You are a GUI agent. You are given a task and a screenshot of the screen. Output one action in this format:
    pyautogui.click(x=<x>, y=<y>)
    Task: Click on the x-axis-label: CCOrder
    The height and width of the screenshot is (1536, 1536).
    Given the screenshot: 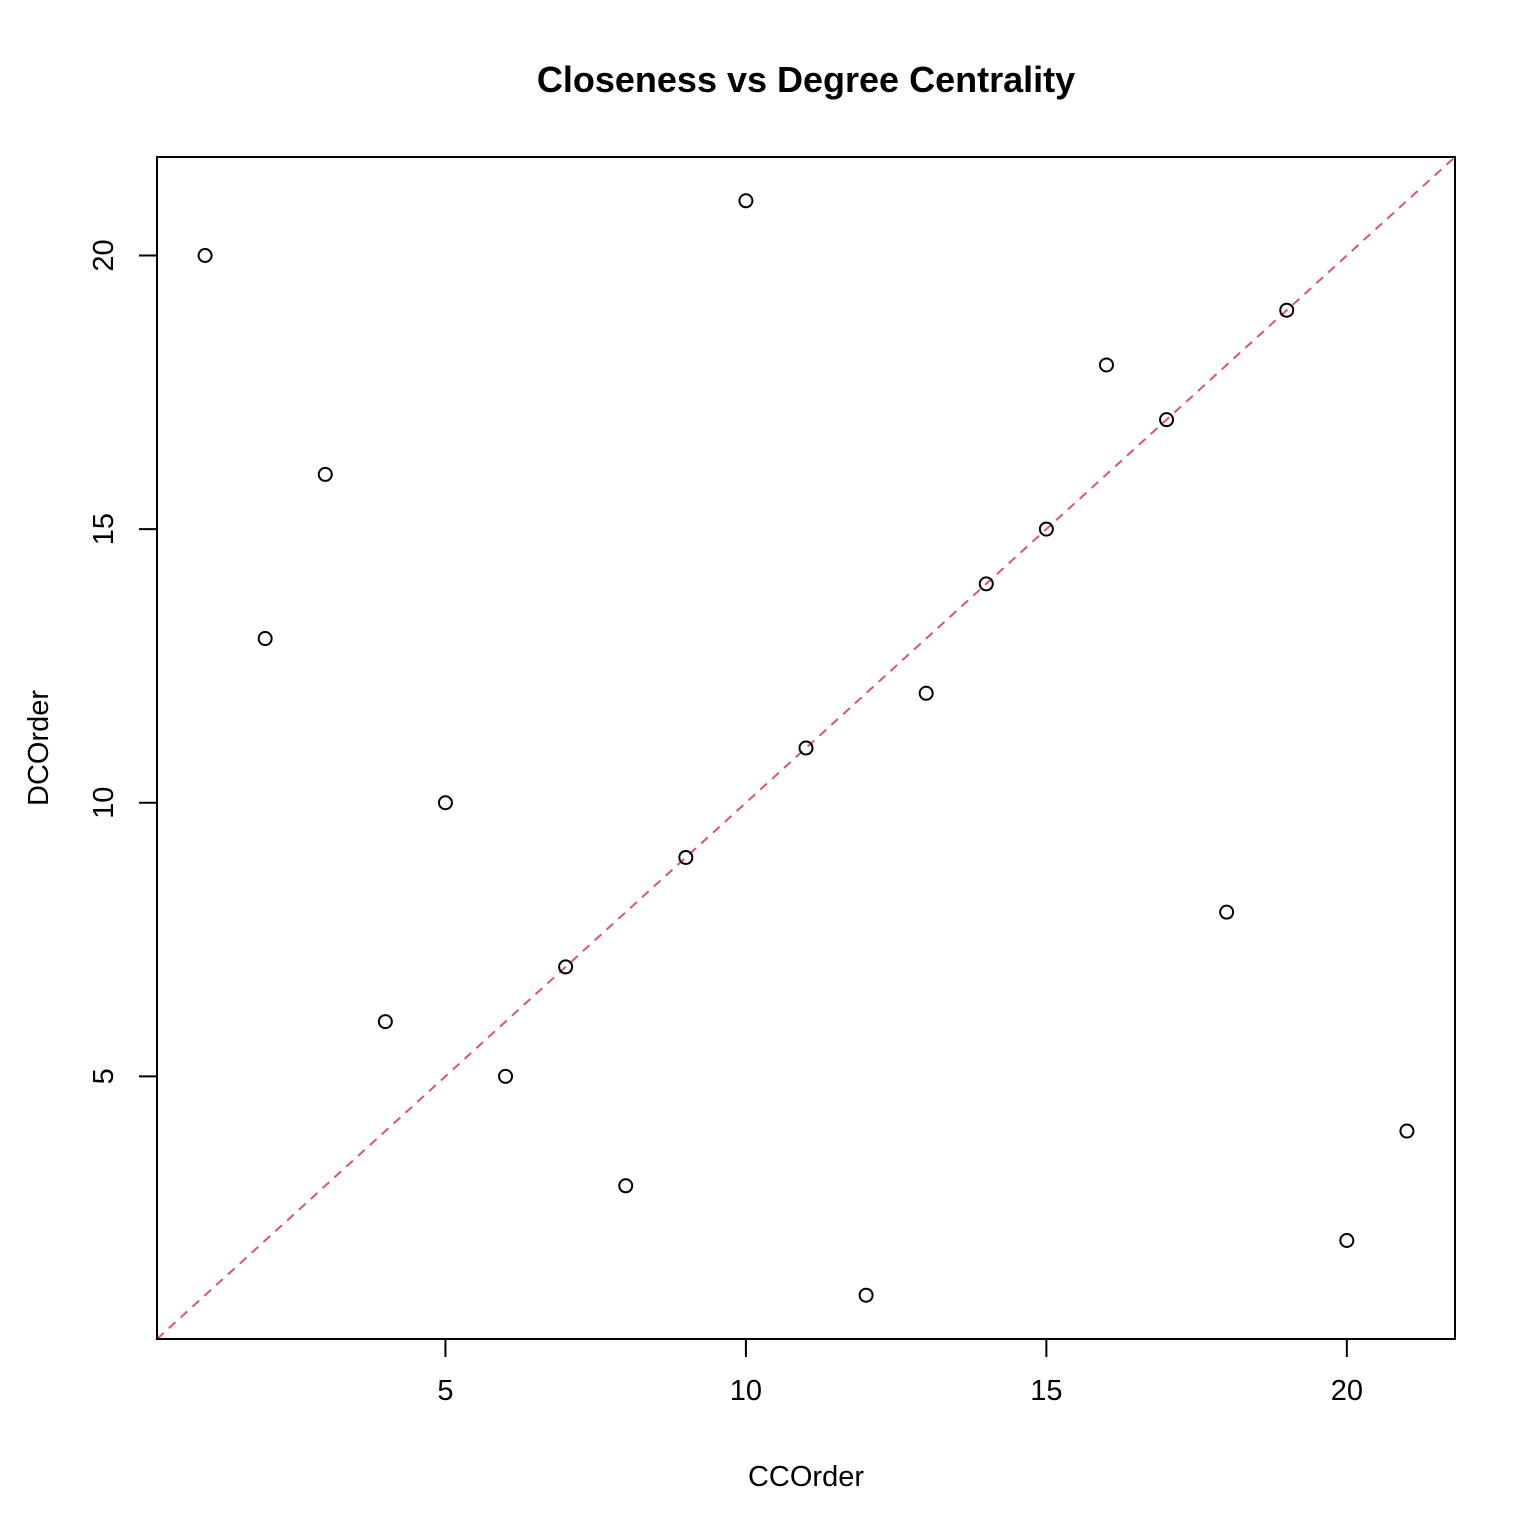 What is the action you would take?
    pyautogui.click(x=806, y=1477)
    